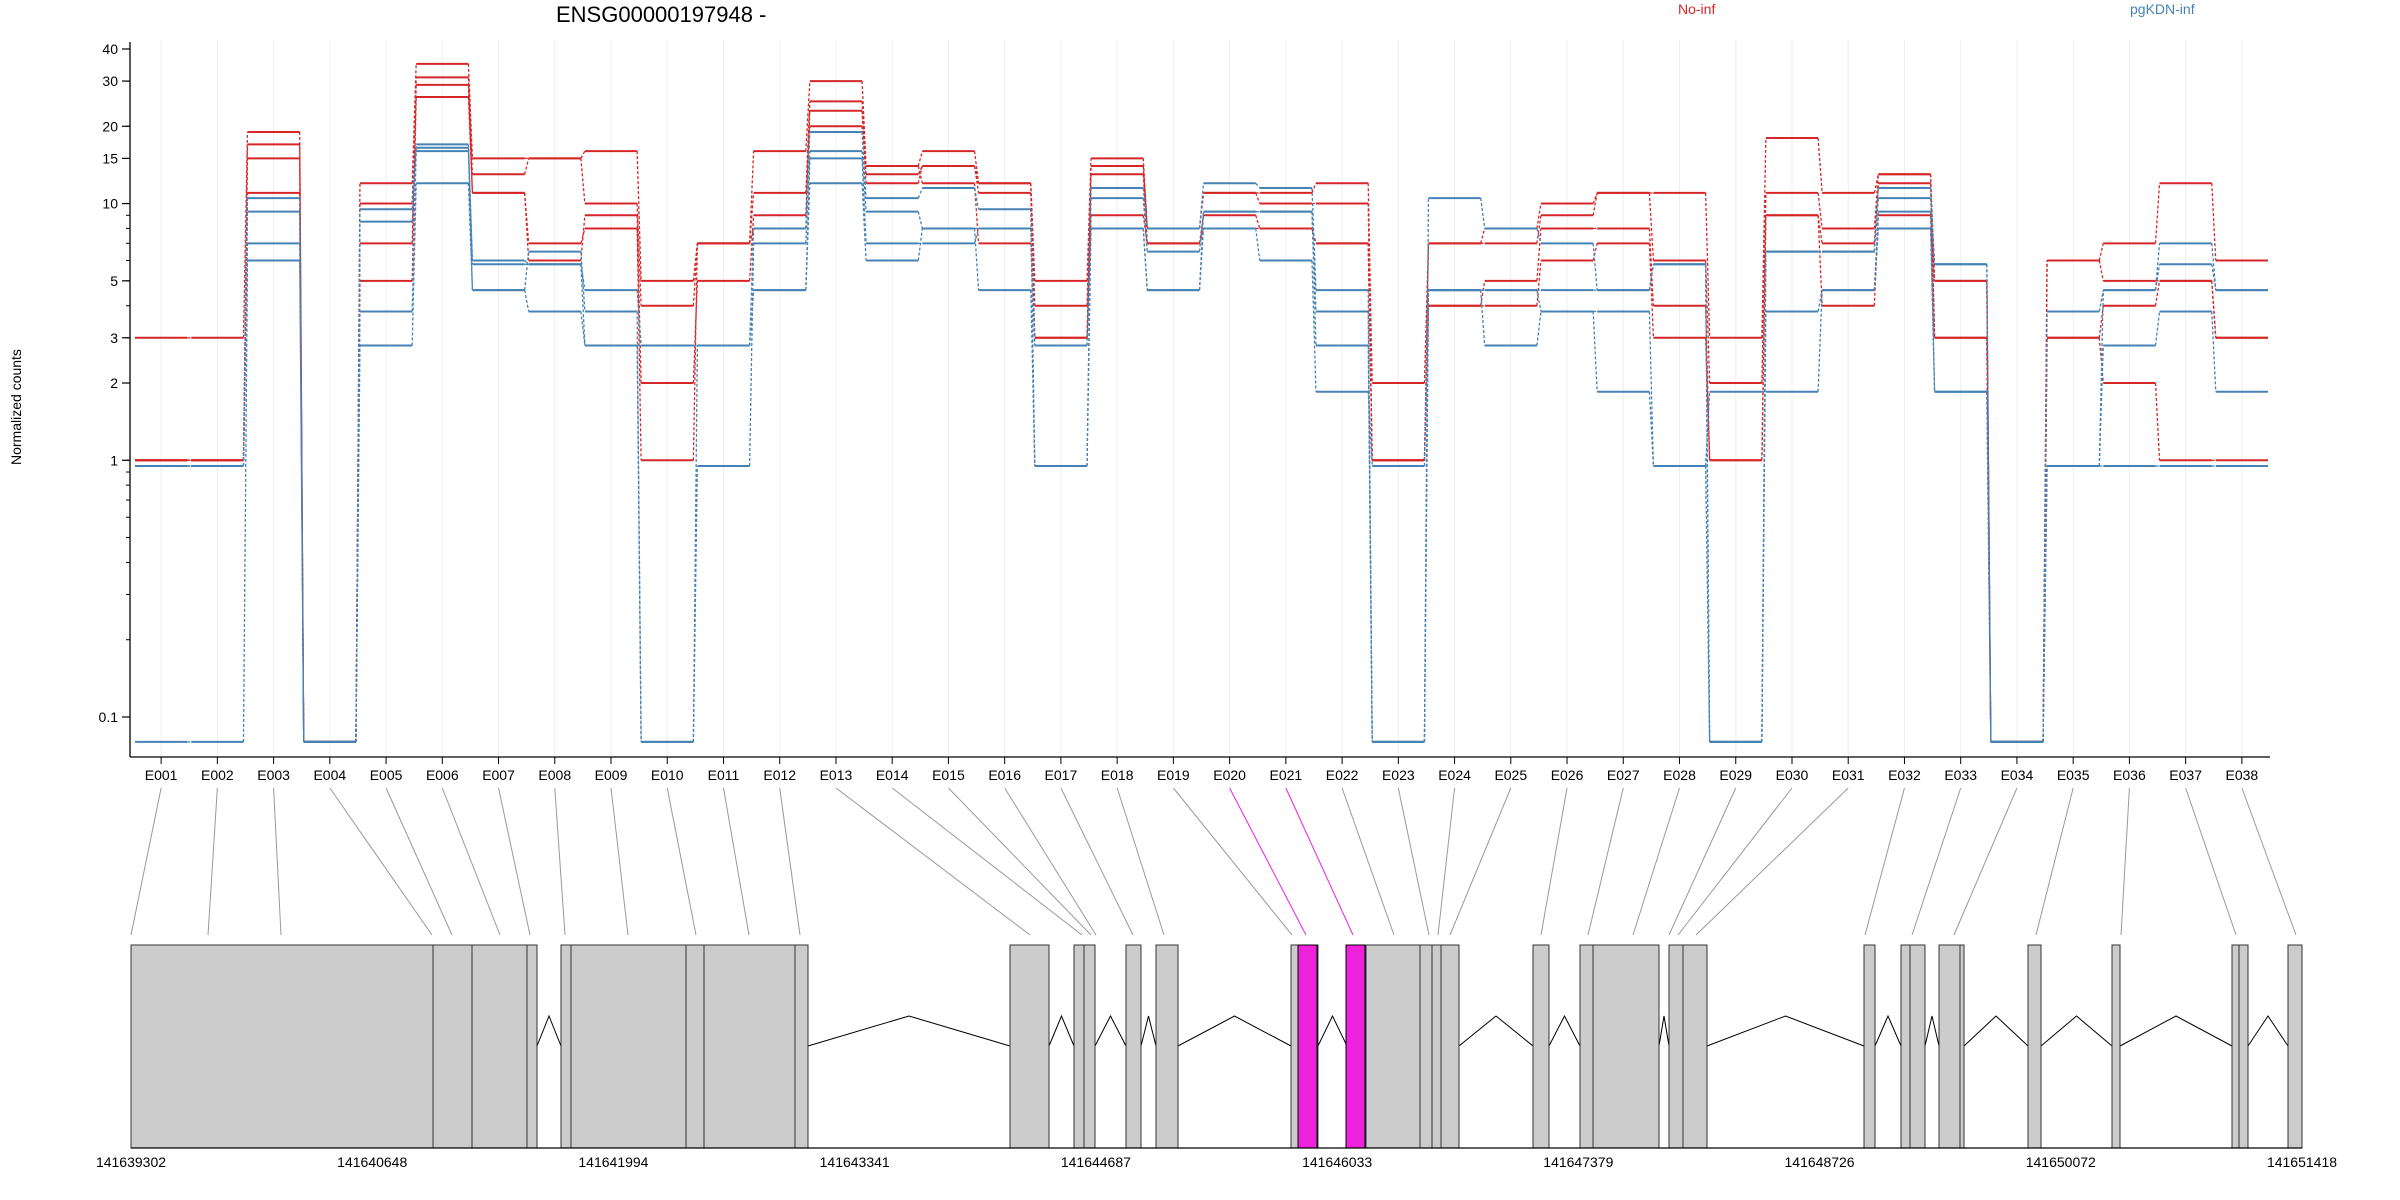 This screenshot has height=1200, width=2400. What do you see at coordinates (110, 49) in the screenshot?
I see `y-tick-label: 40` at bounding box center [110, 49].